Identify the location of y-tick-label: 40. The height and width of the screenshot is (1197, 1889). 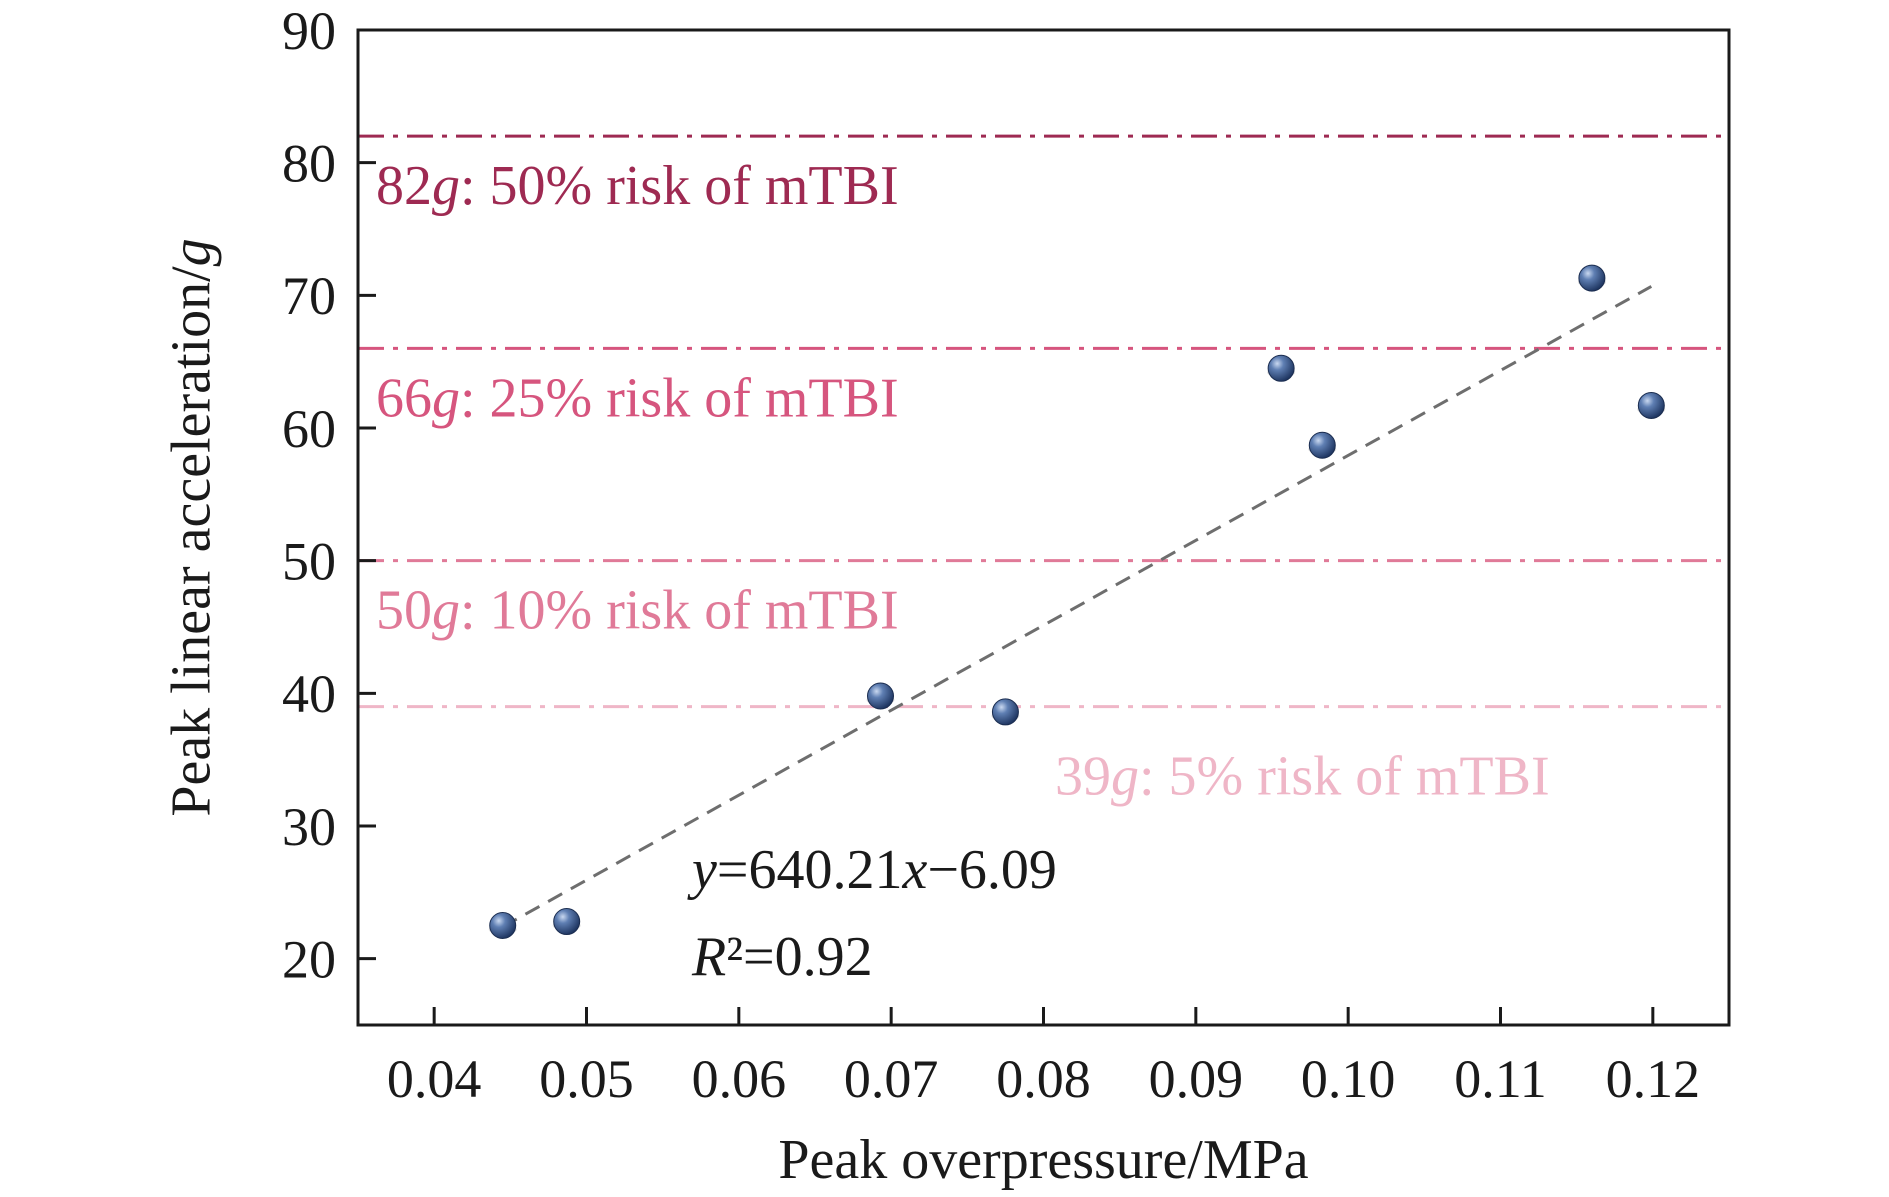
(309, 694).